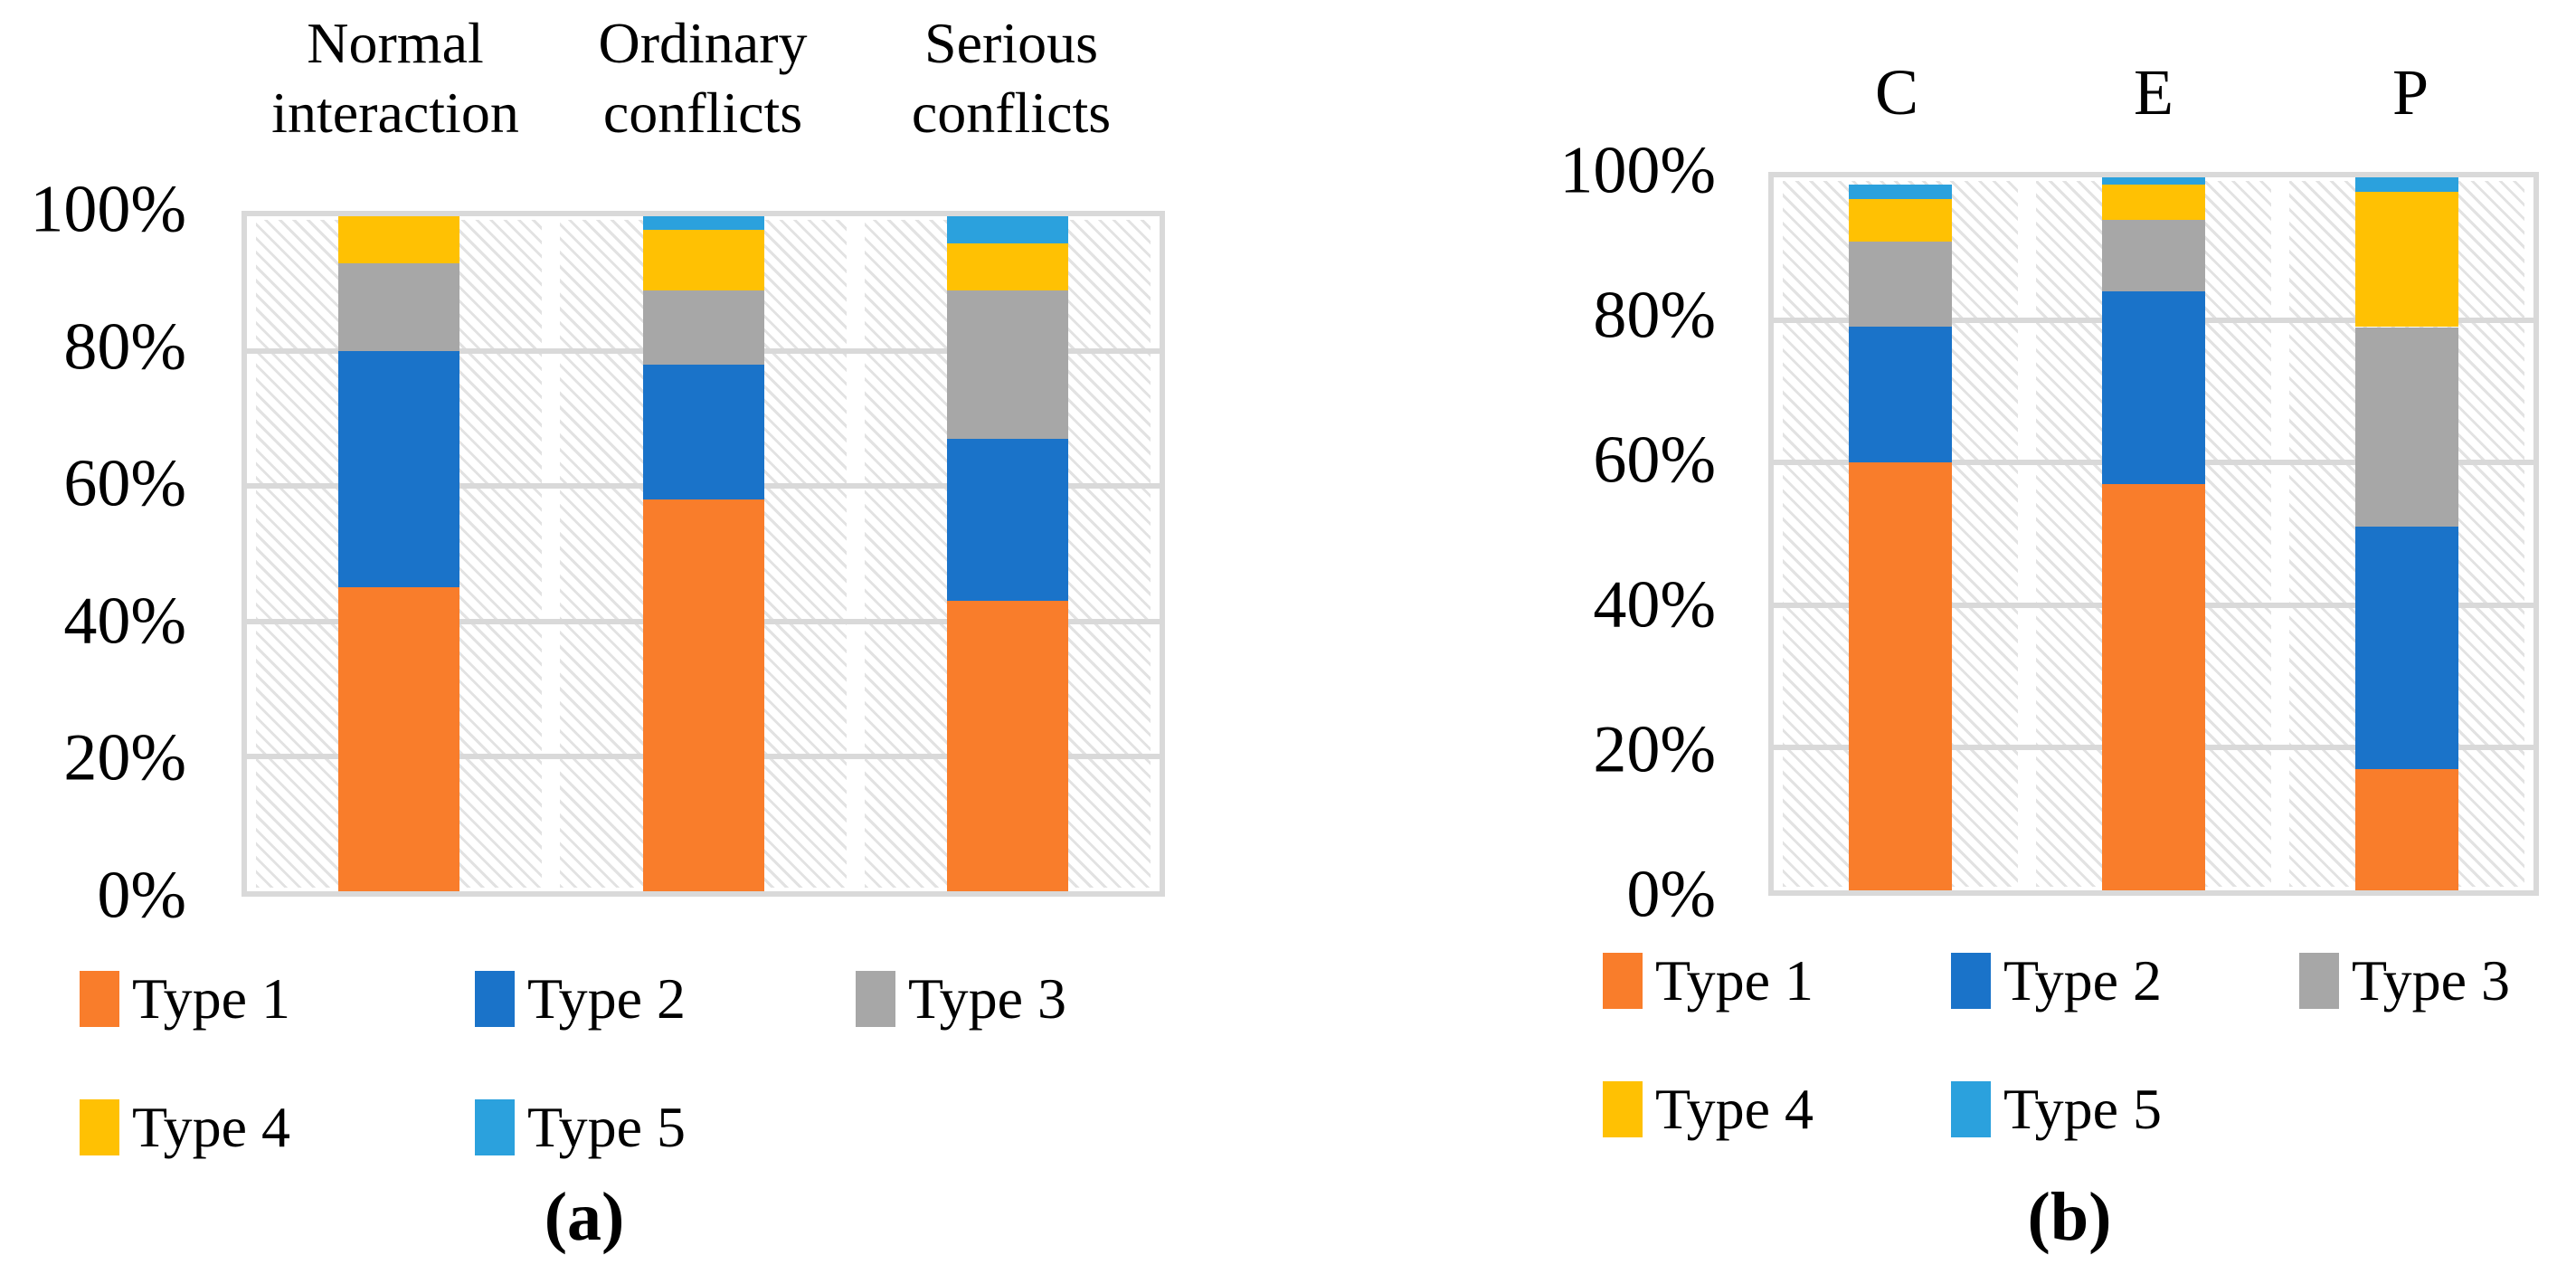 The image size is (2576, 1274). I want to click on chart-b-ytick: 80%, so click(1654, 315).